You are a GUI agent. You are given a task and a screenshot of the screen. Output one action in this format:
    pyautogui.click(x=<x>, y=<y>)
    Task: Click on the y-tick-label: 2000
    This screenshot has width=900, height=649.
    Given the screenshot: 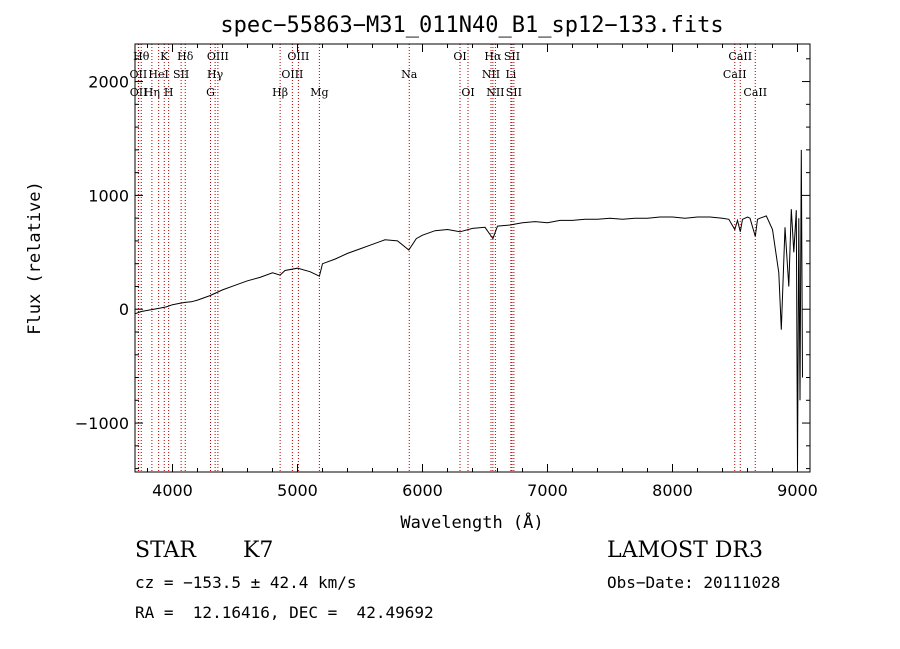 What is the action you would take?
    pyautogui.click(x=108, y=82)
    